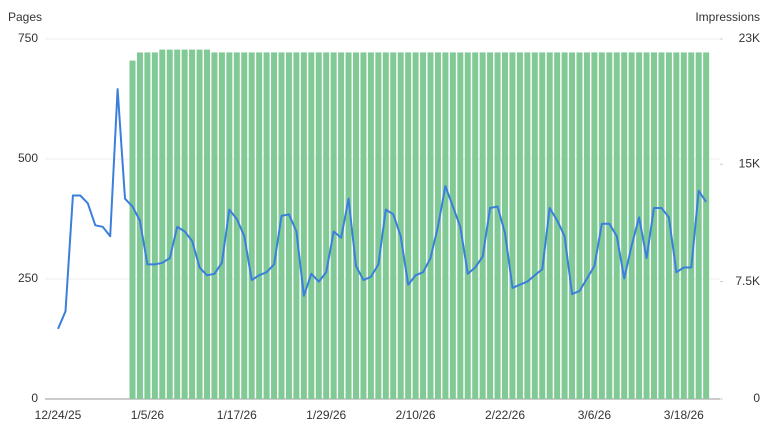 This screenshot has width=768, height=448. Describe the element at coordinates (28, 278) in the screenshot. I see `y-tick-label: 250` at that location.